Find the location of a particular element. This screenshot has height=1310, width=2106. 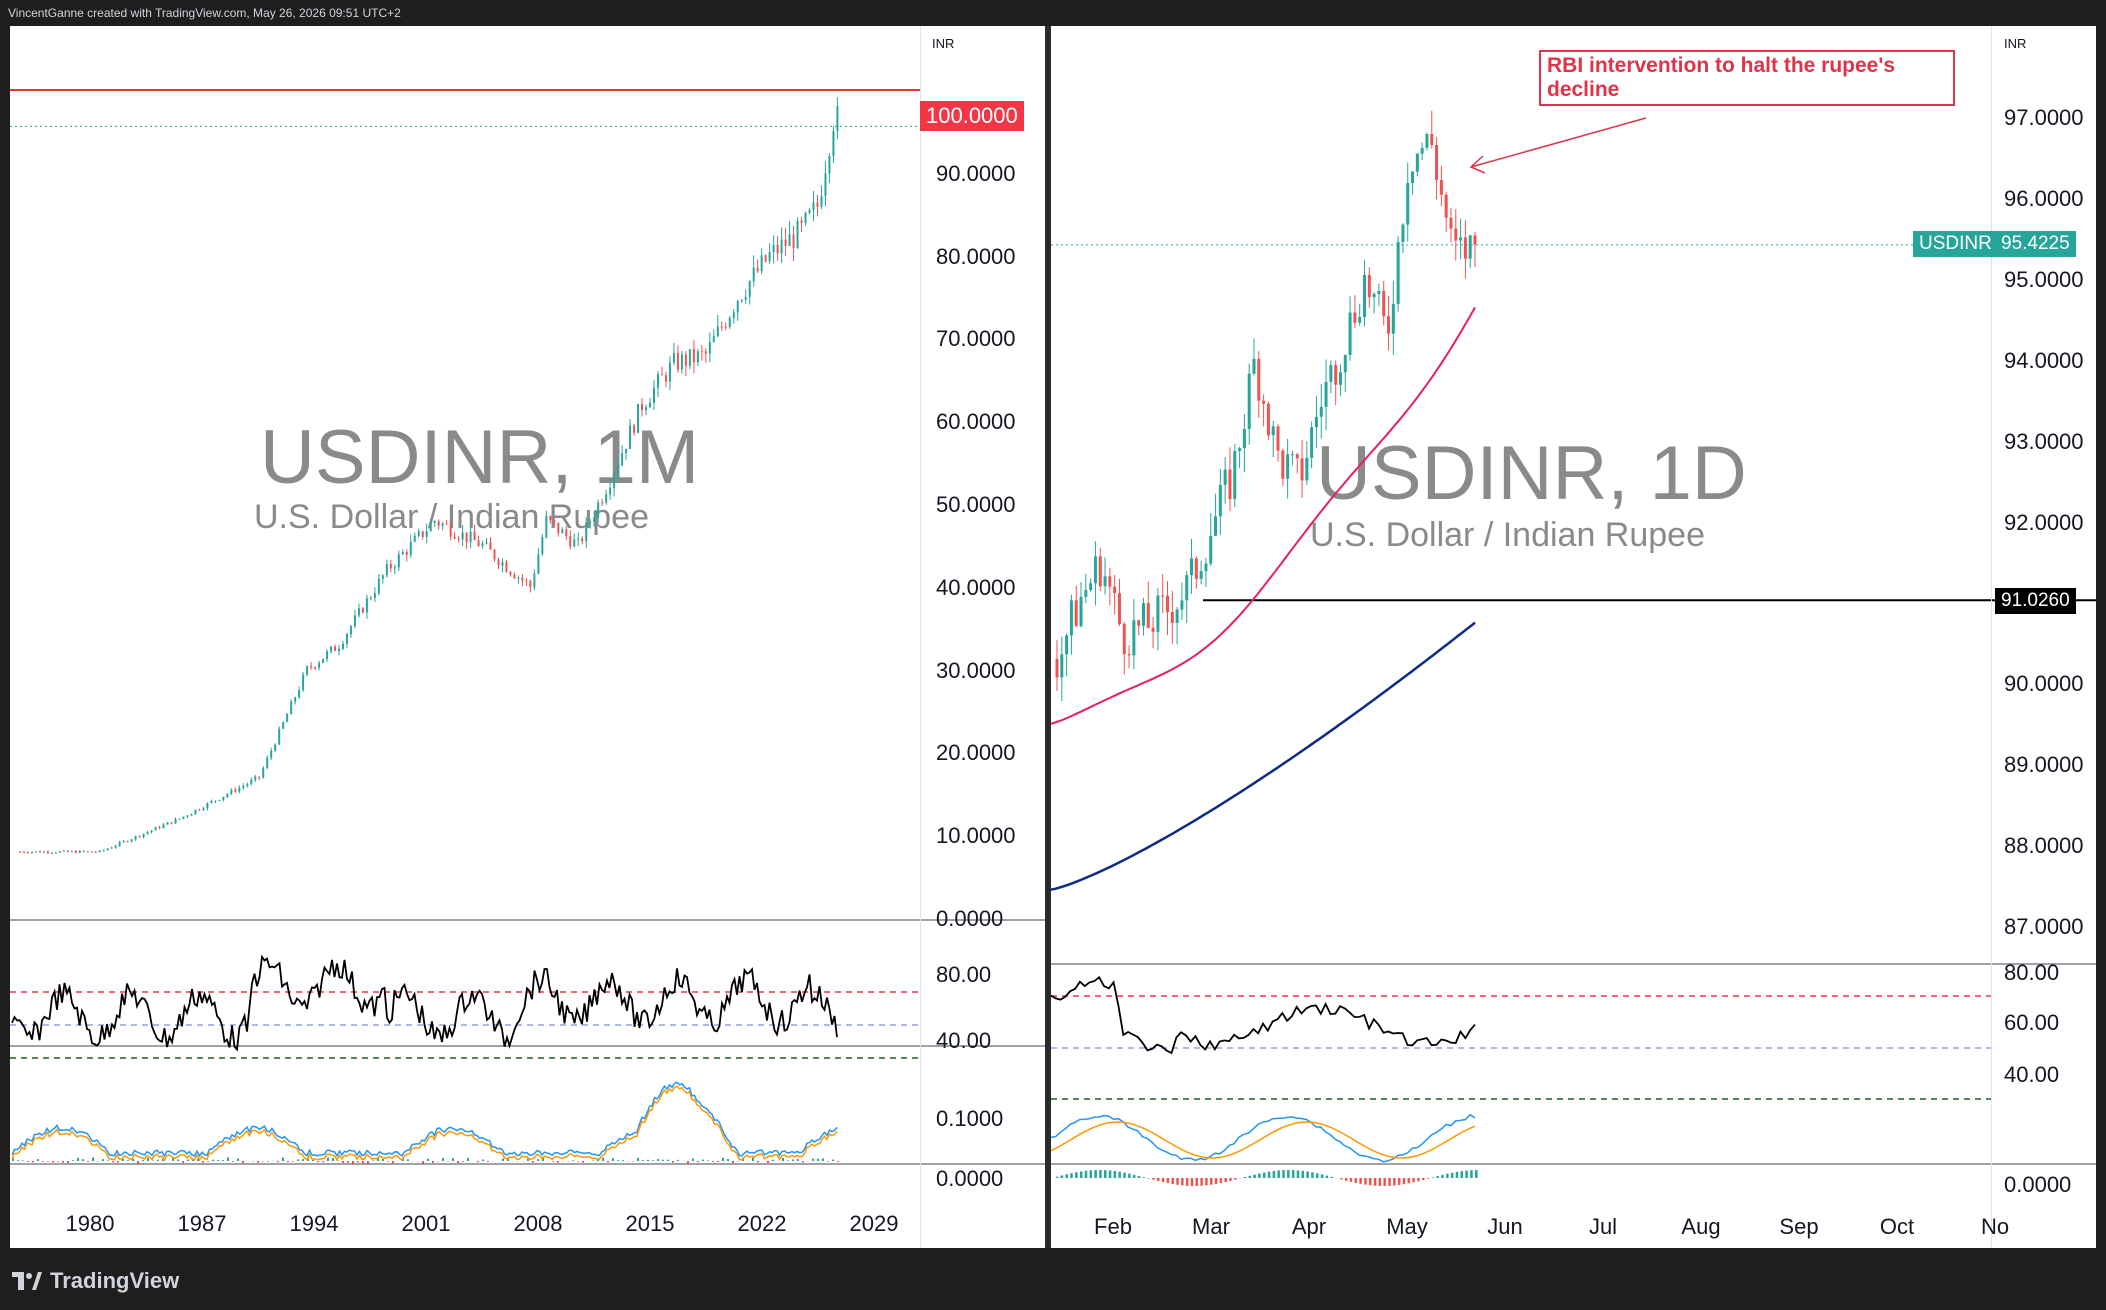

right-x-tick: Jul is located at coordinates (1603, 1226).